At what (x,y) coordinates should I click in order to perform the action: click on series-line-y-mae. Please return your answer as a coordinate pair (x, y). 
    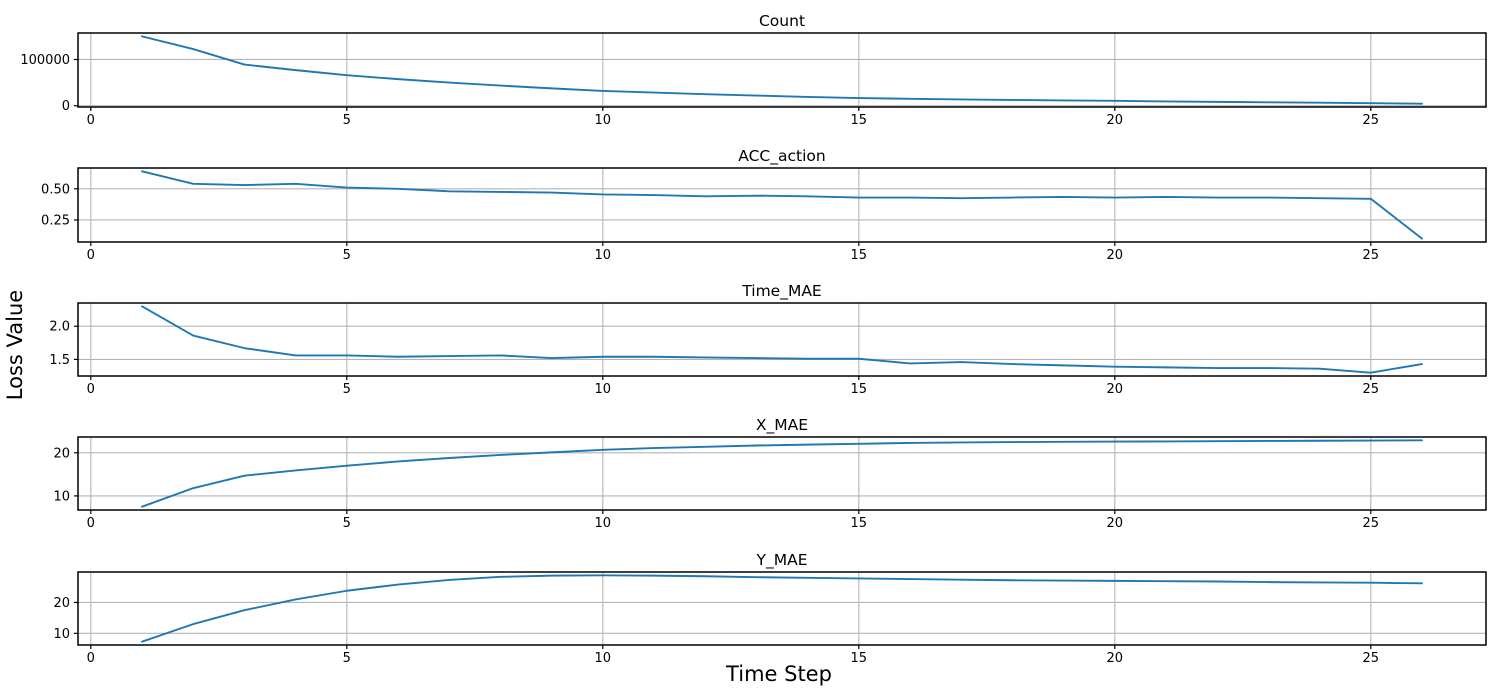
    Looking at the image, I should click on (782, 608).